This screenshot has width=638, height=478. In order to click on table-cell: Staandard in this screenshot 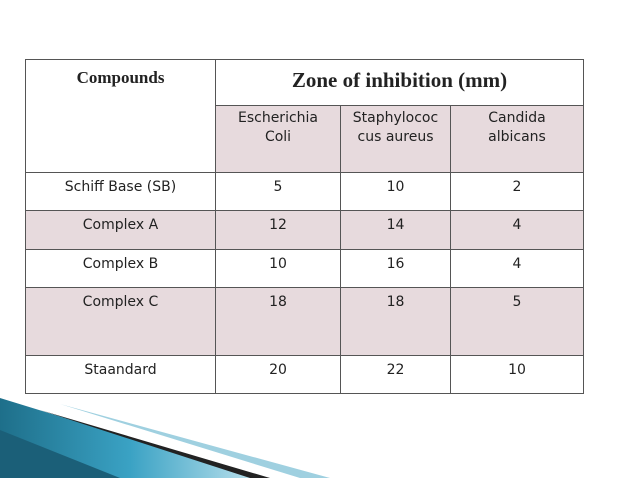, I will do `click(120, 374)`.